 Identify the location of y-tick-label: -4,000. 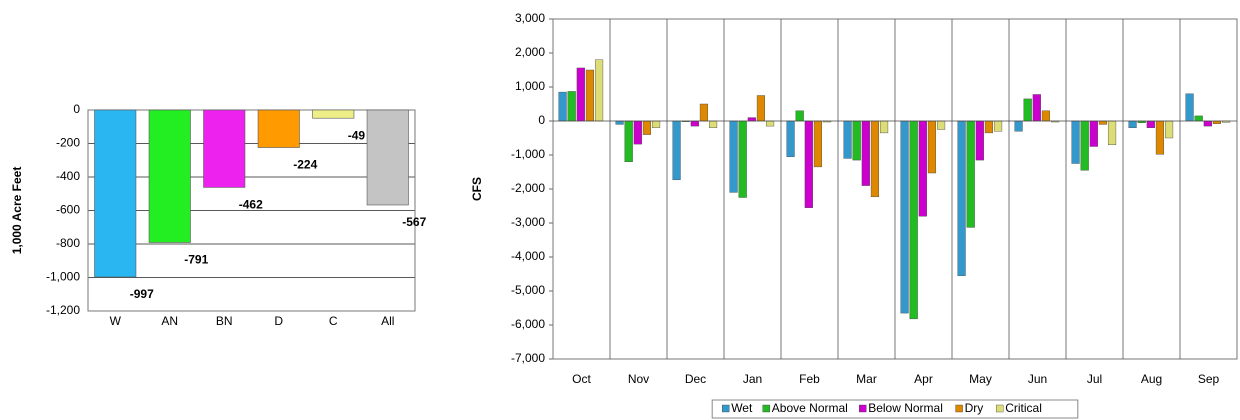
(528, 256).